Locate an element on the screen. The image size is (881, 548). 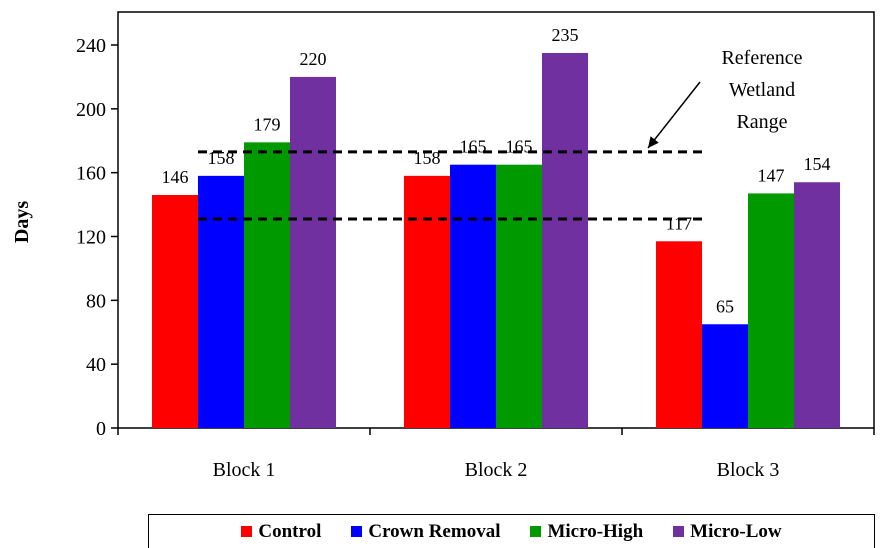
data-label: 158 is located at coordinates (427, 158).